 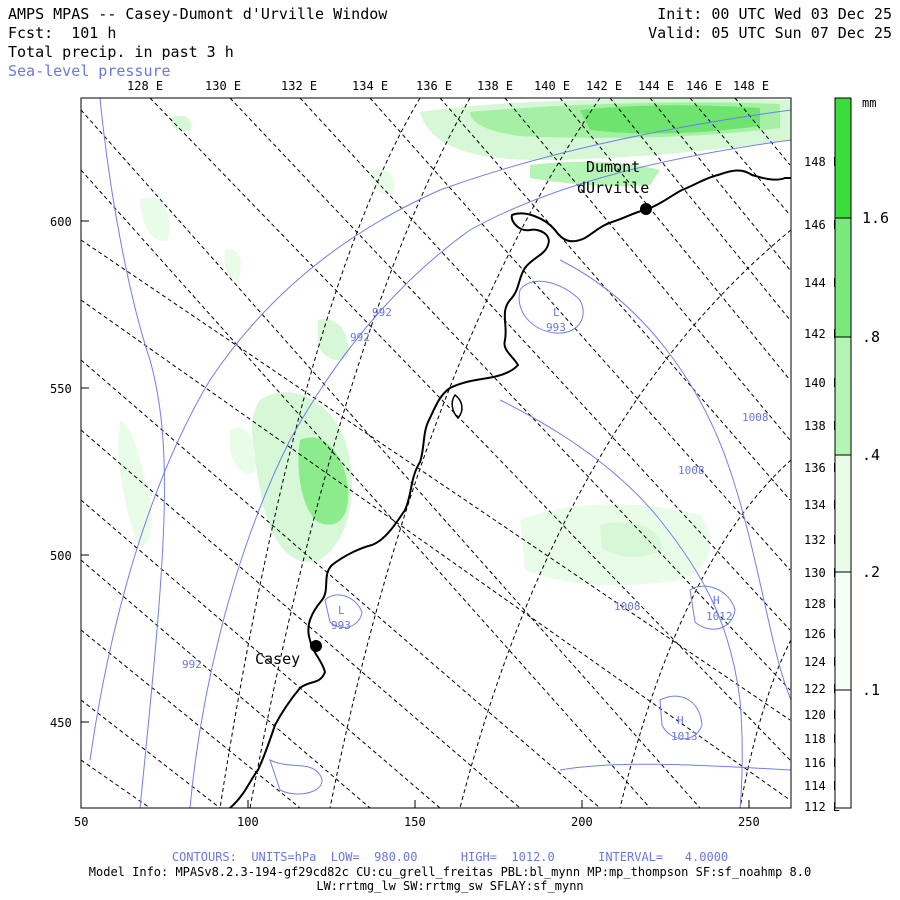 What do you see at coordinates (875, 218) in the screenshot?
I see `colorbar-level-label: 1.6` at bounding box center [875, 218].